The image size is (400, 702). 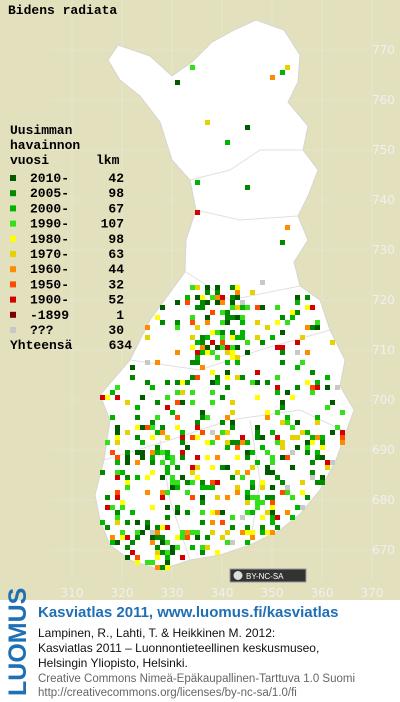 What do you see at coordinates (116, 284) in the screenshot?
I see `legend-count: 32` at bounding box center [116, 284].